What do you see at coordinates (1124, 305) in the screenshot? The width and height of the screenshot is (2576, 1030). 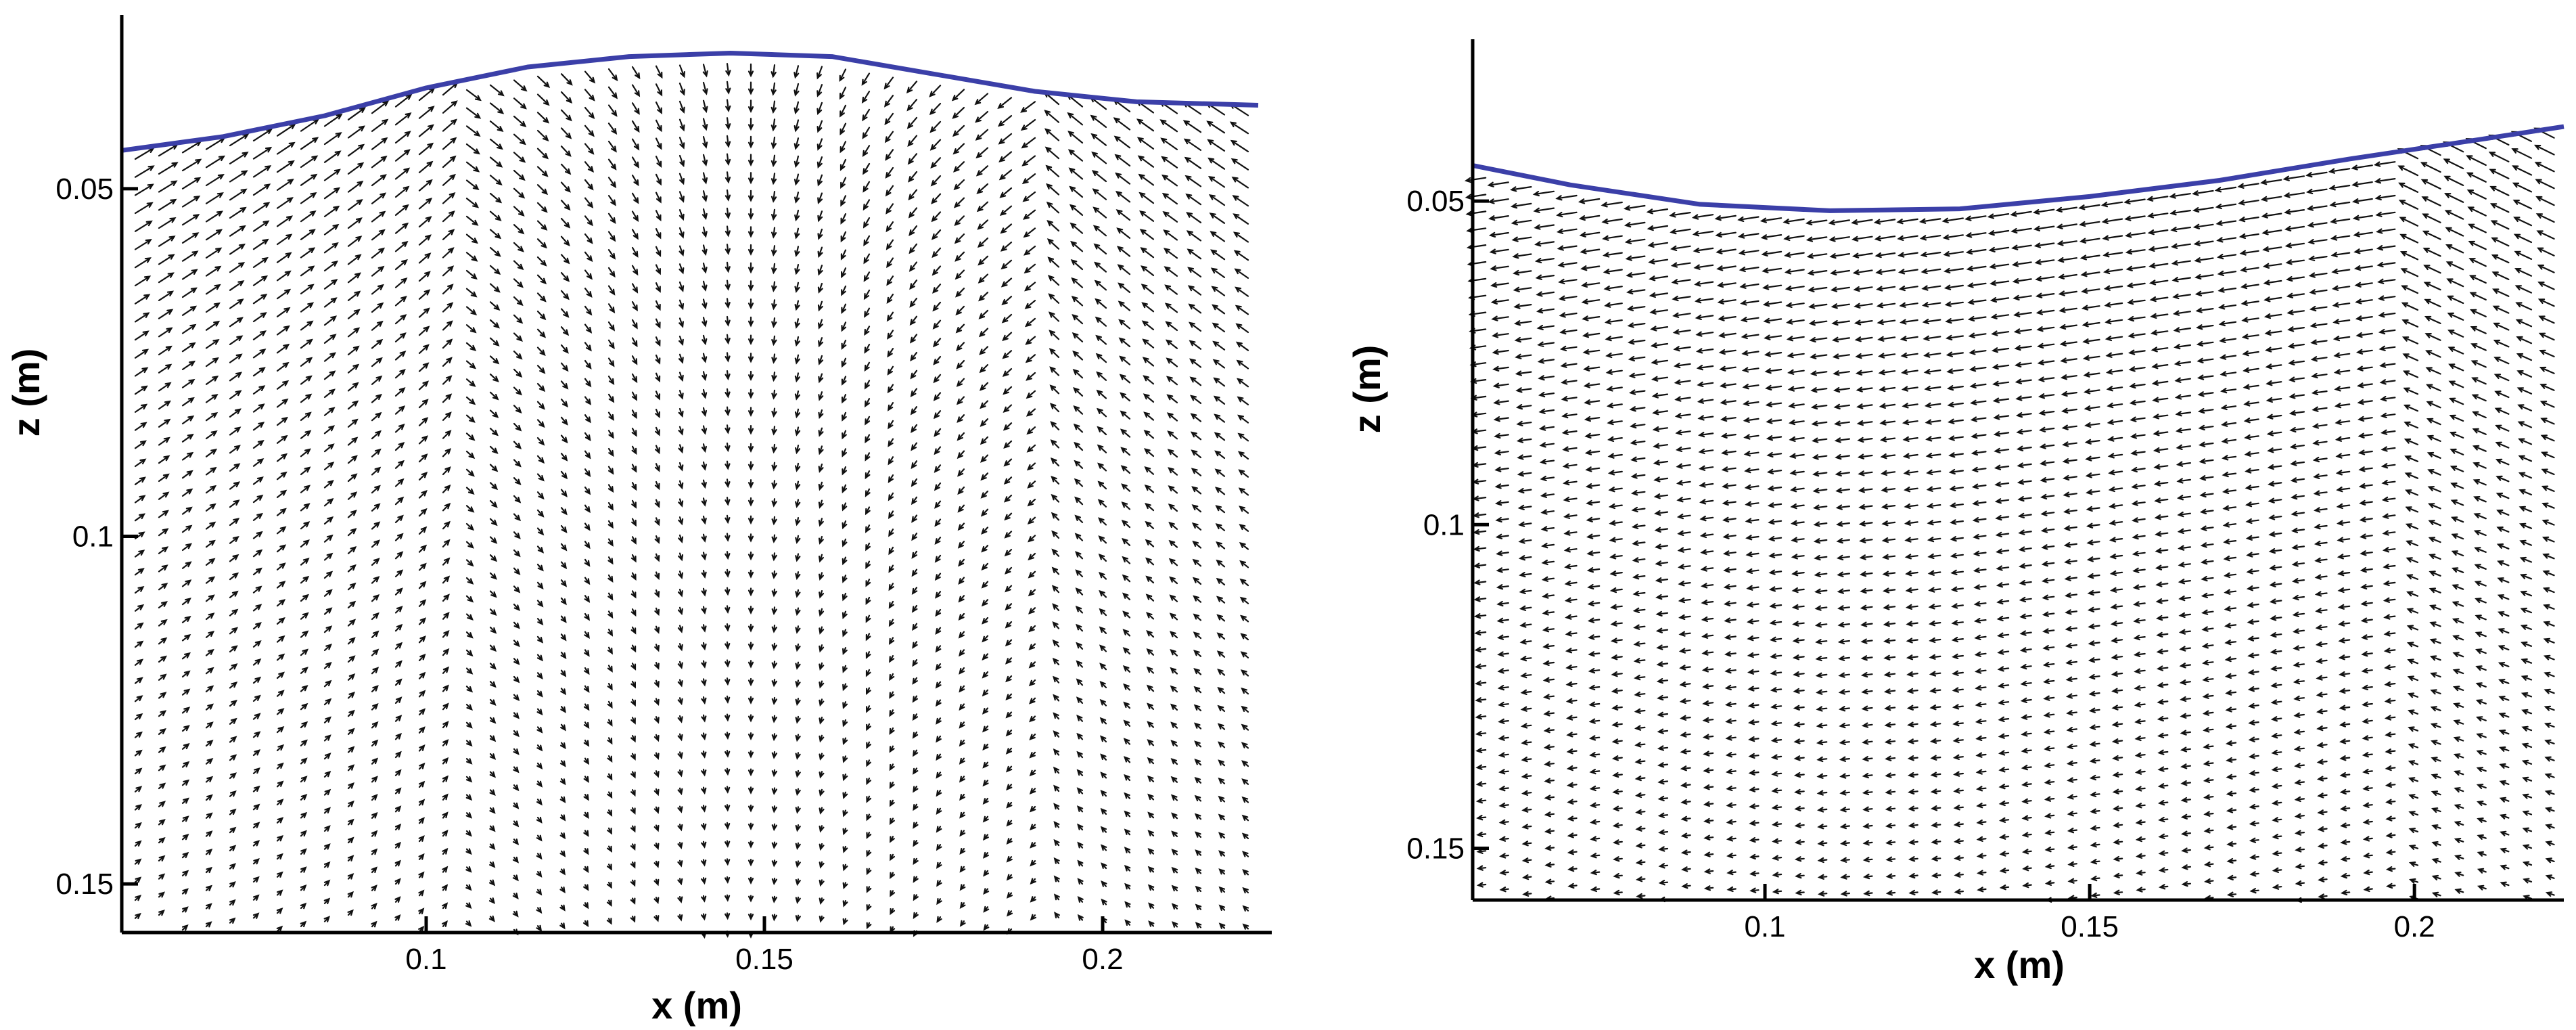 I see `velocity-vector-left-1972` at bounding box center [1124, 305].